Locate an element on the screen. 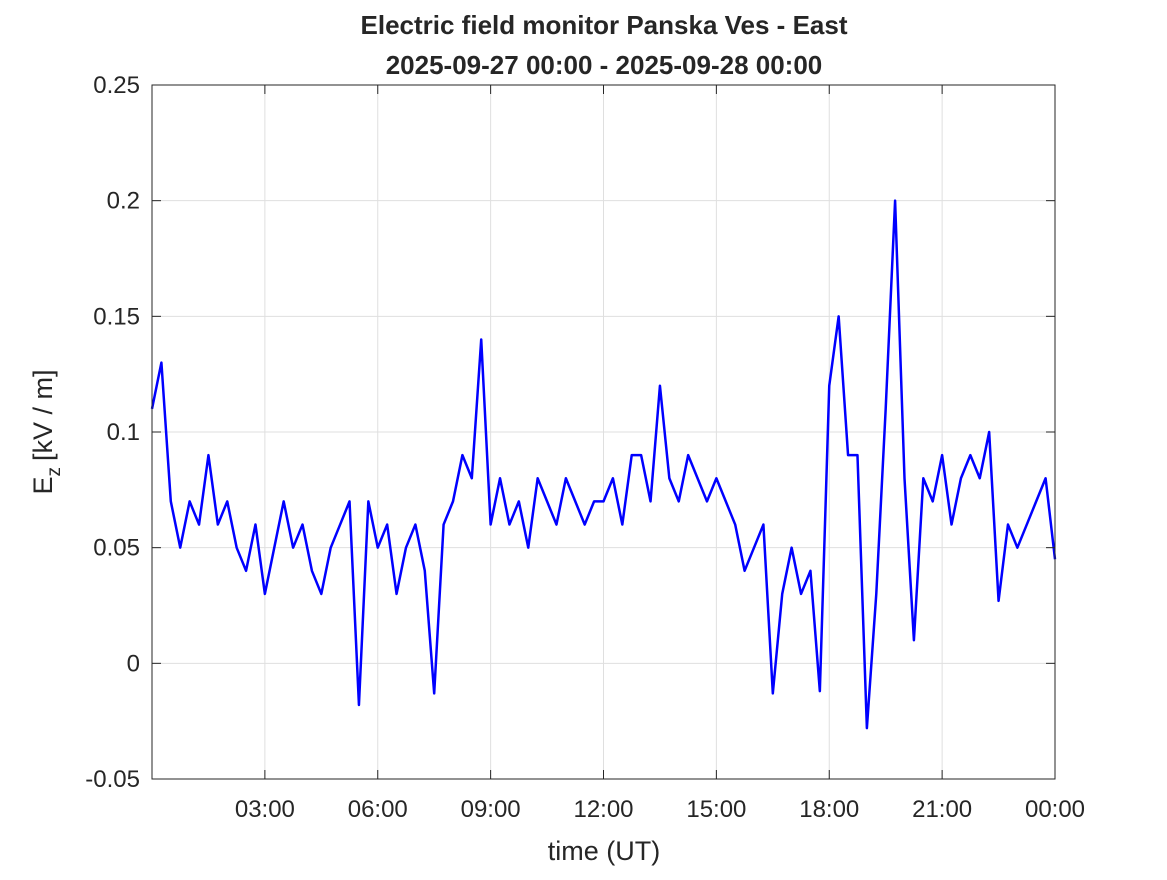 Image resolution: width=1167 pixels, height=880 pixels. x-axis-label: time (UT) is located at coordinates (604, 851).